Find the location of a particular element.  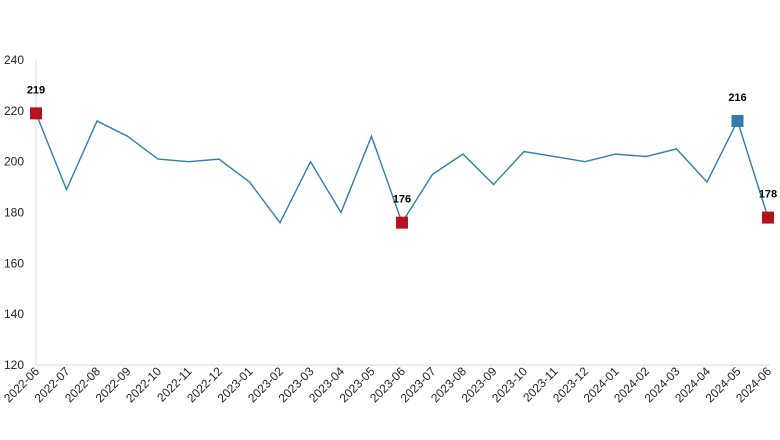

y-tick-label: 120 is located at coordinates (14, 365).